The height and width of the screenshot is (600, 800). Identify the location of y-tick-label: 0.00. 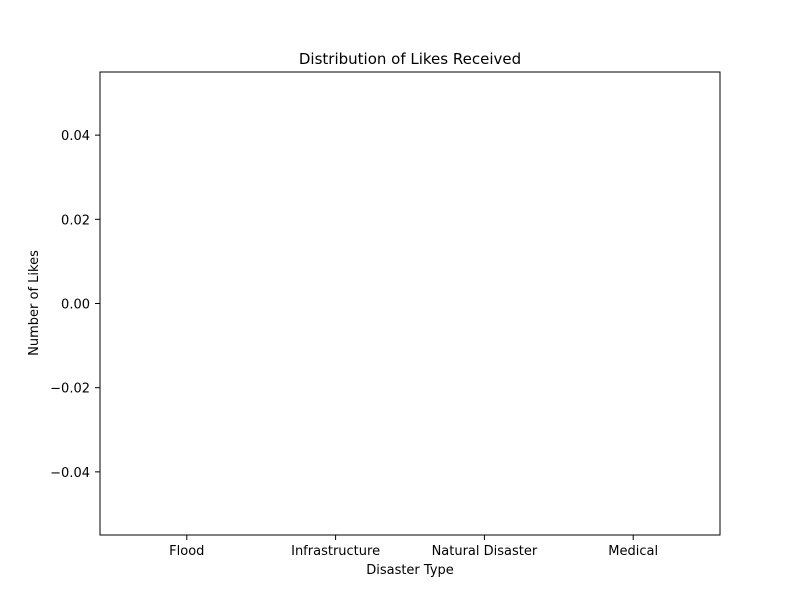
(75, 305).